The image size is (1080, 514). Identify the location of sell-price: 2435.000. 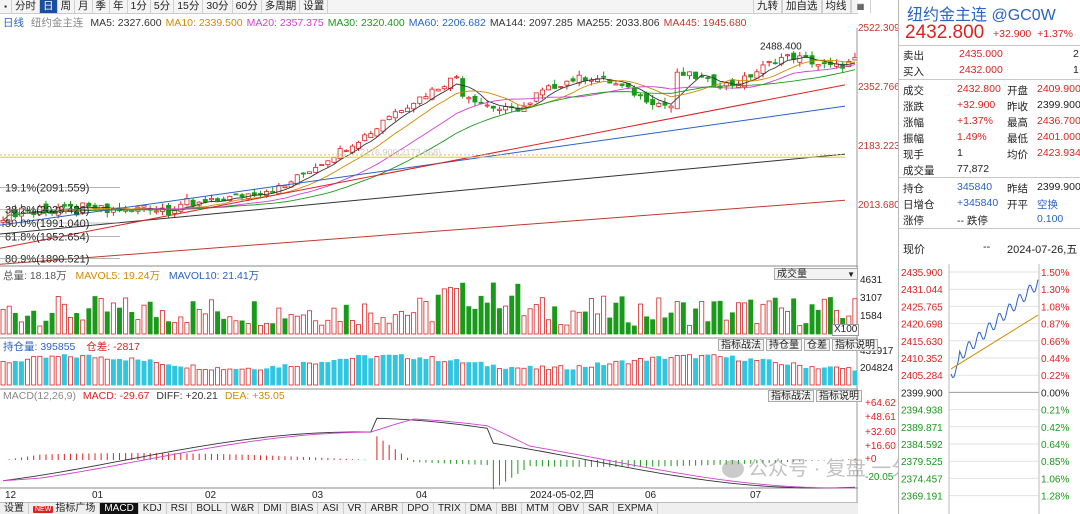
(981, 54).